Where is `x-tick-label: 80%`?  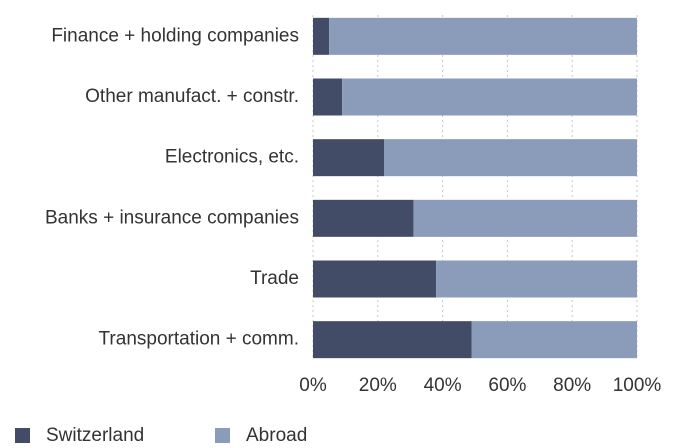
x-tick-label: 80% is located at coordinates (572, 385).